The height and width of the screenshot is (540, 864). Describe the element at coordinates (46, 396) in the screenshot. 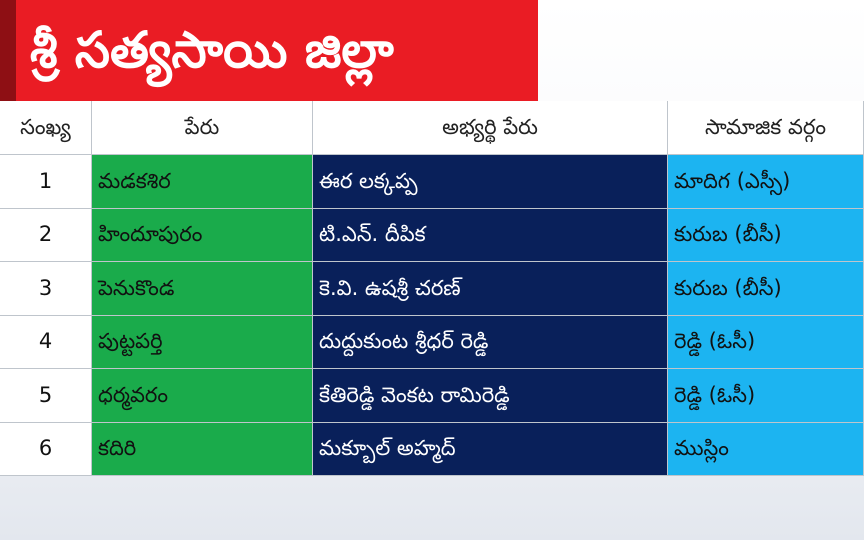

I see `row-5-number: 5` at that location.